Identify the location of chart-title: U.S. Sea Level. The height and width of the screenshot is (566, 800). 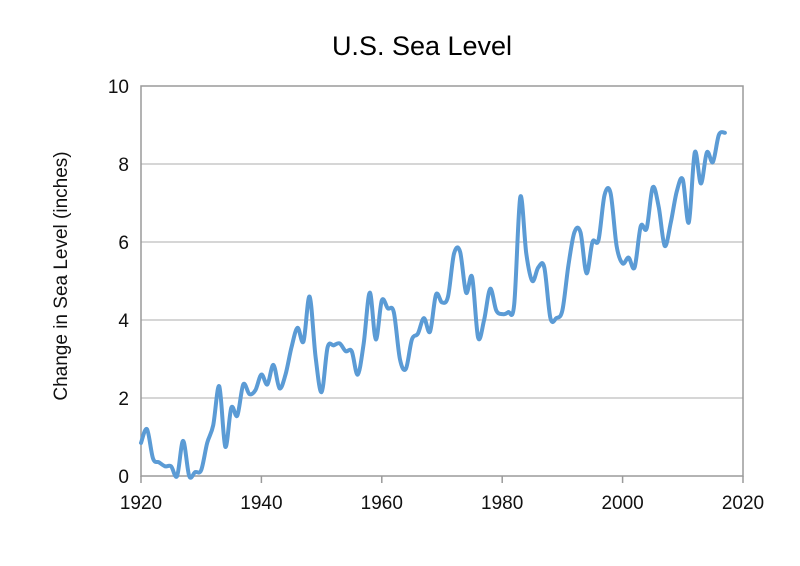
(422, 46).